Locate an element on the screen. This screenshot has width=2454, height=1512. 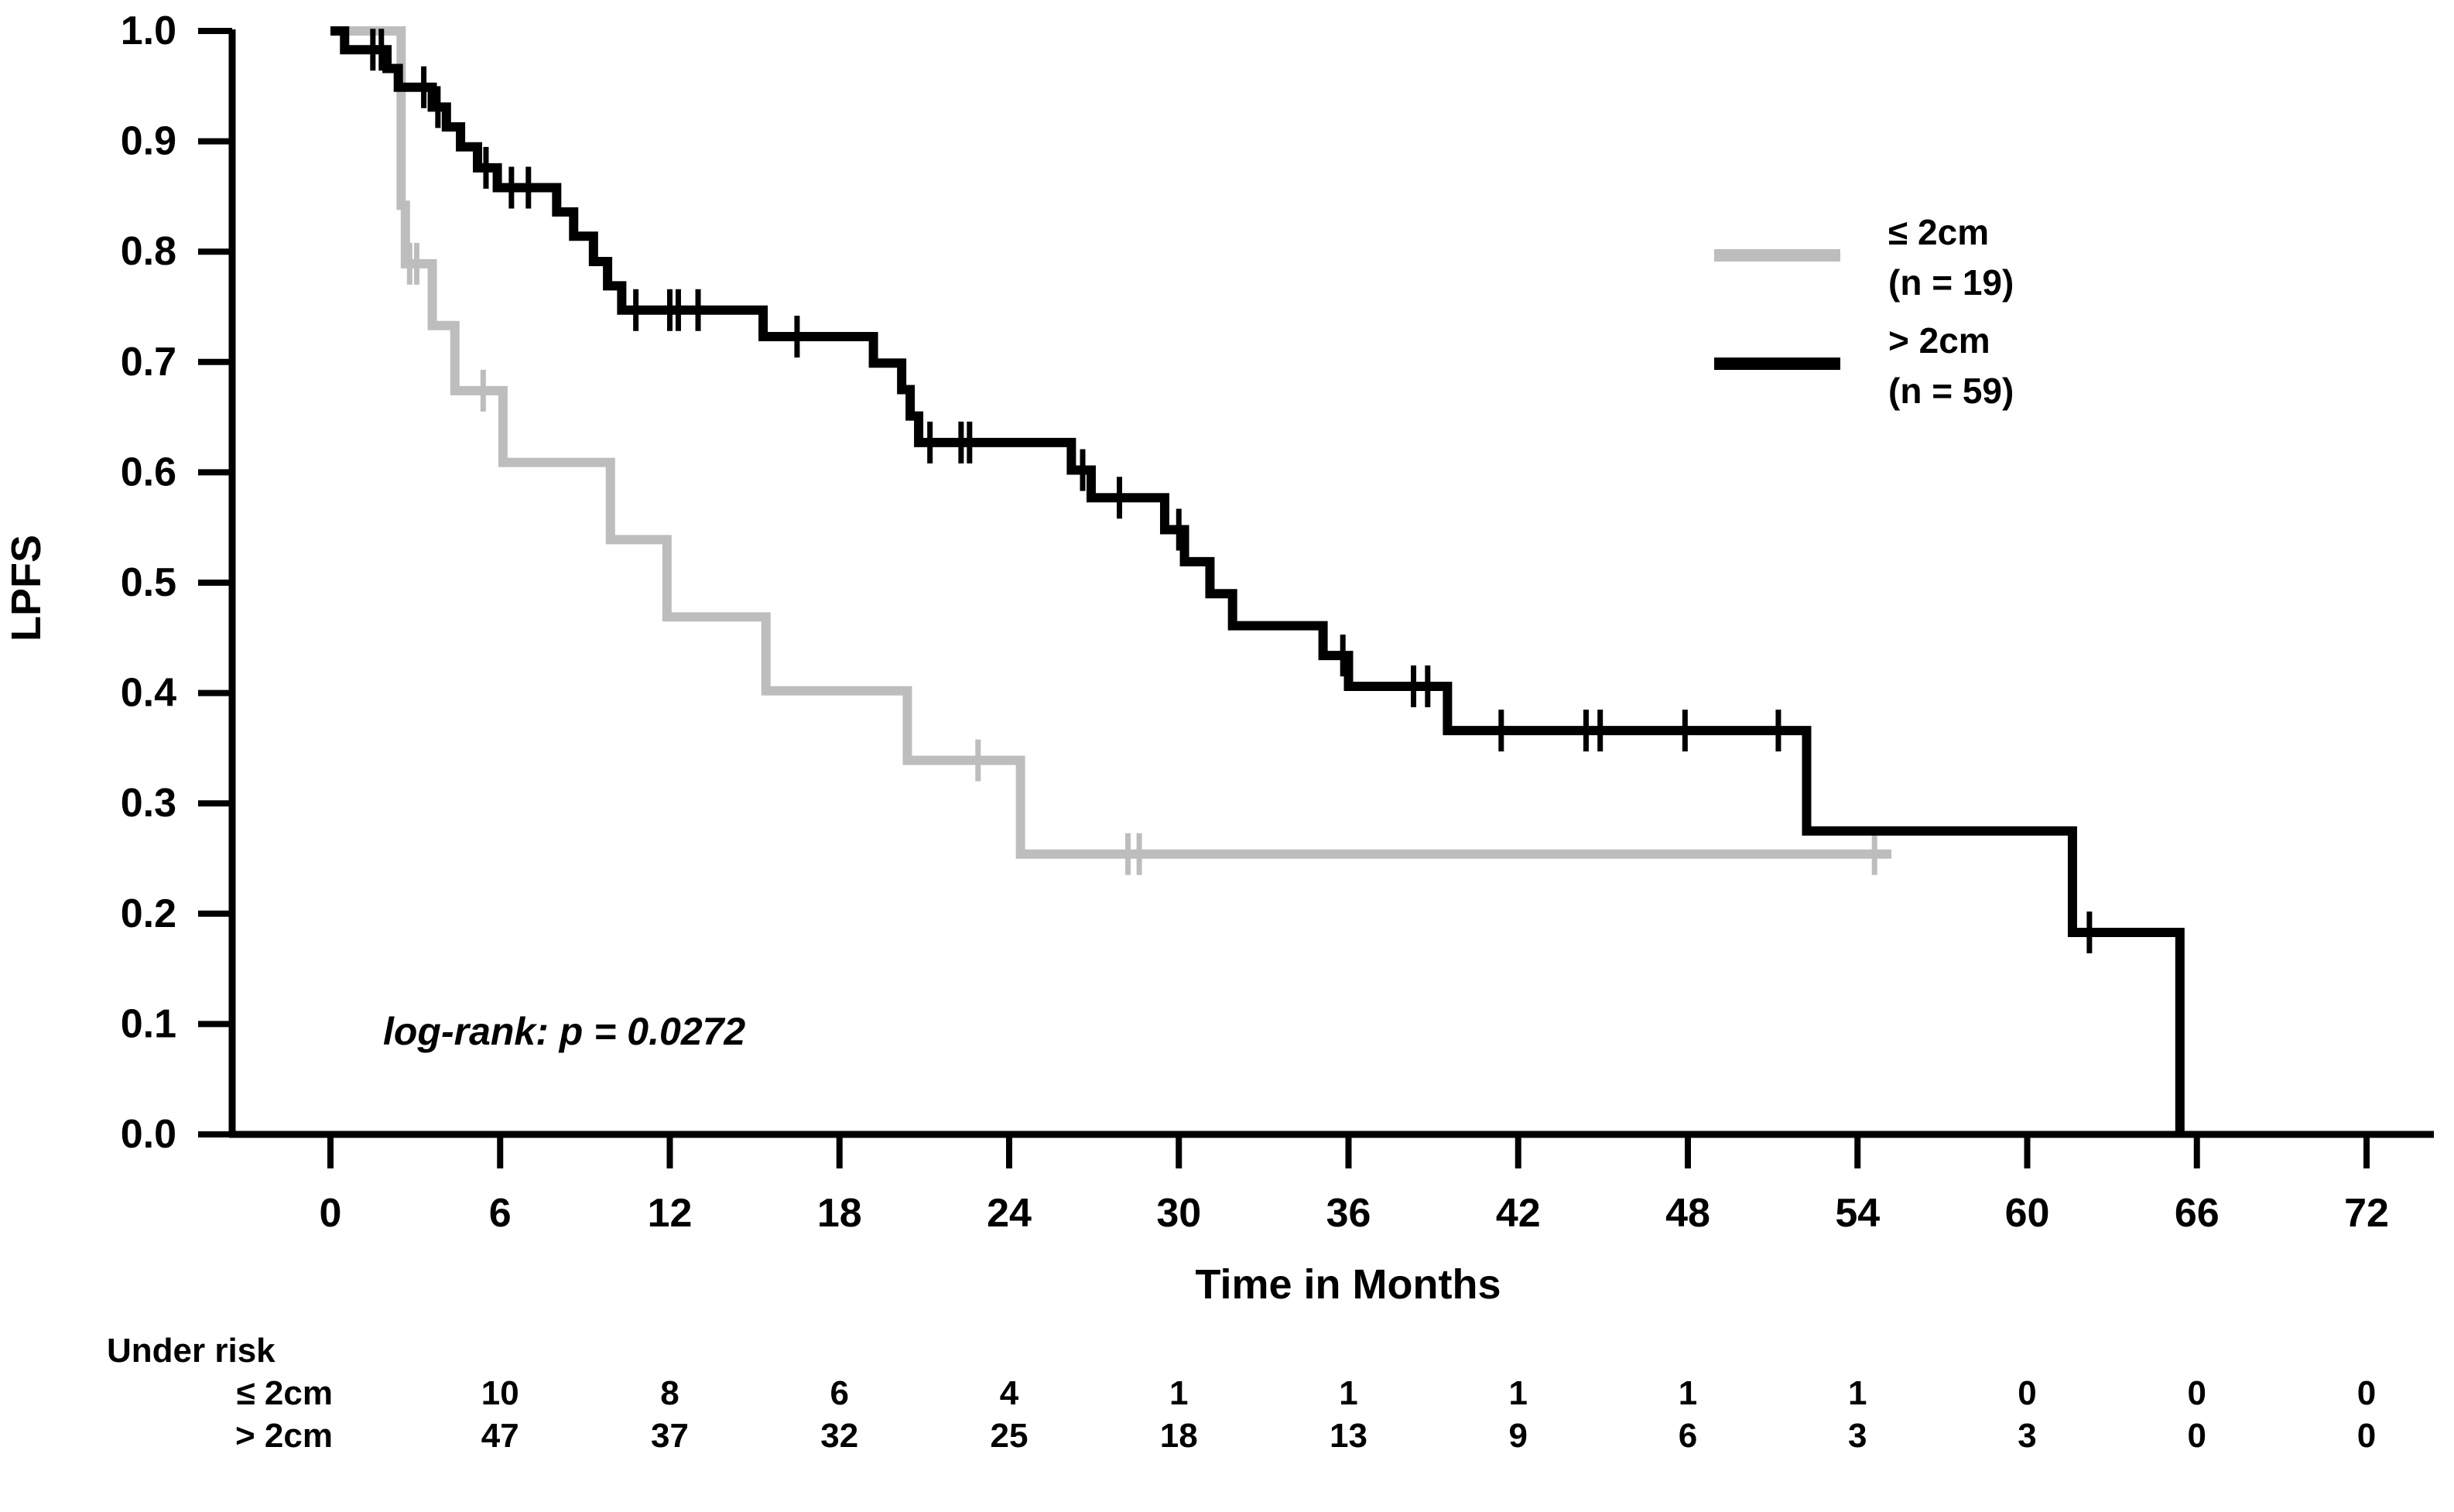
x-tick-group: 0 6 12 18 24 30 36 42 48 54 60 66 72 is located at coordinates (1354, 1185).